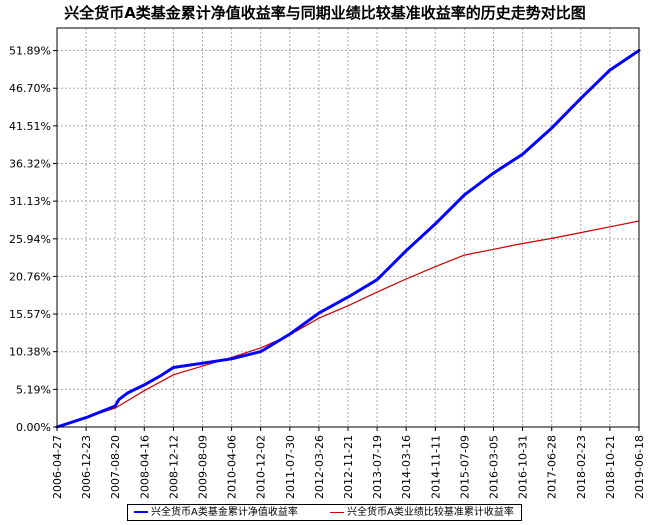  I want to click on x-tick-label: 2017-06-28, so click(552, 467).